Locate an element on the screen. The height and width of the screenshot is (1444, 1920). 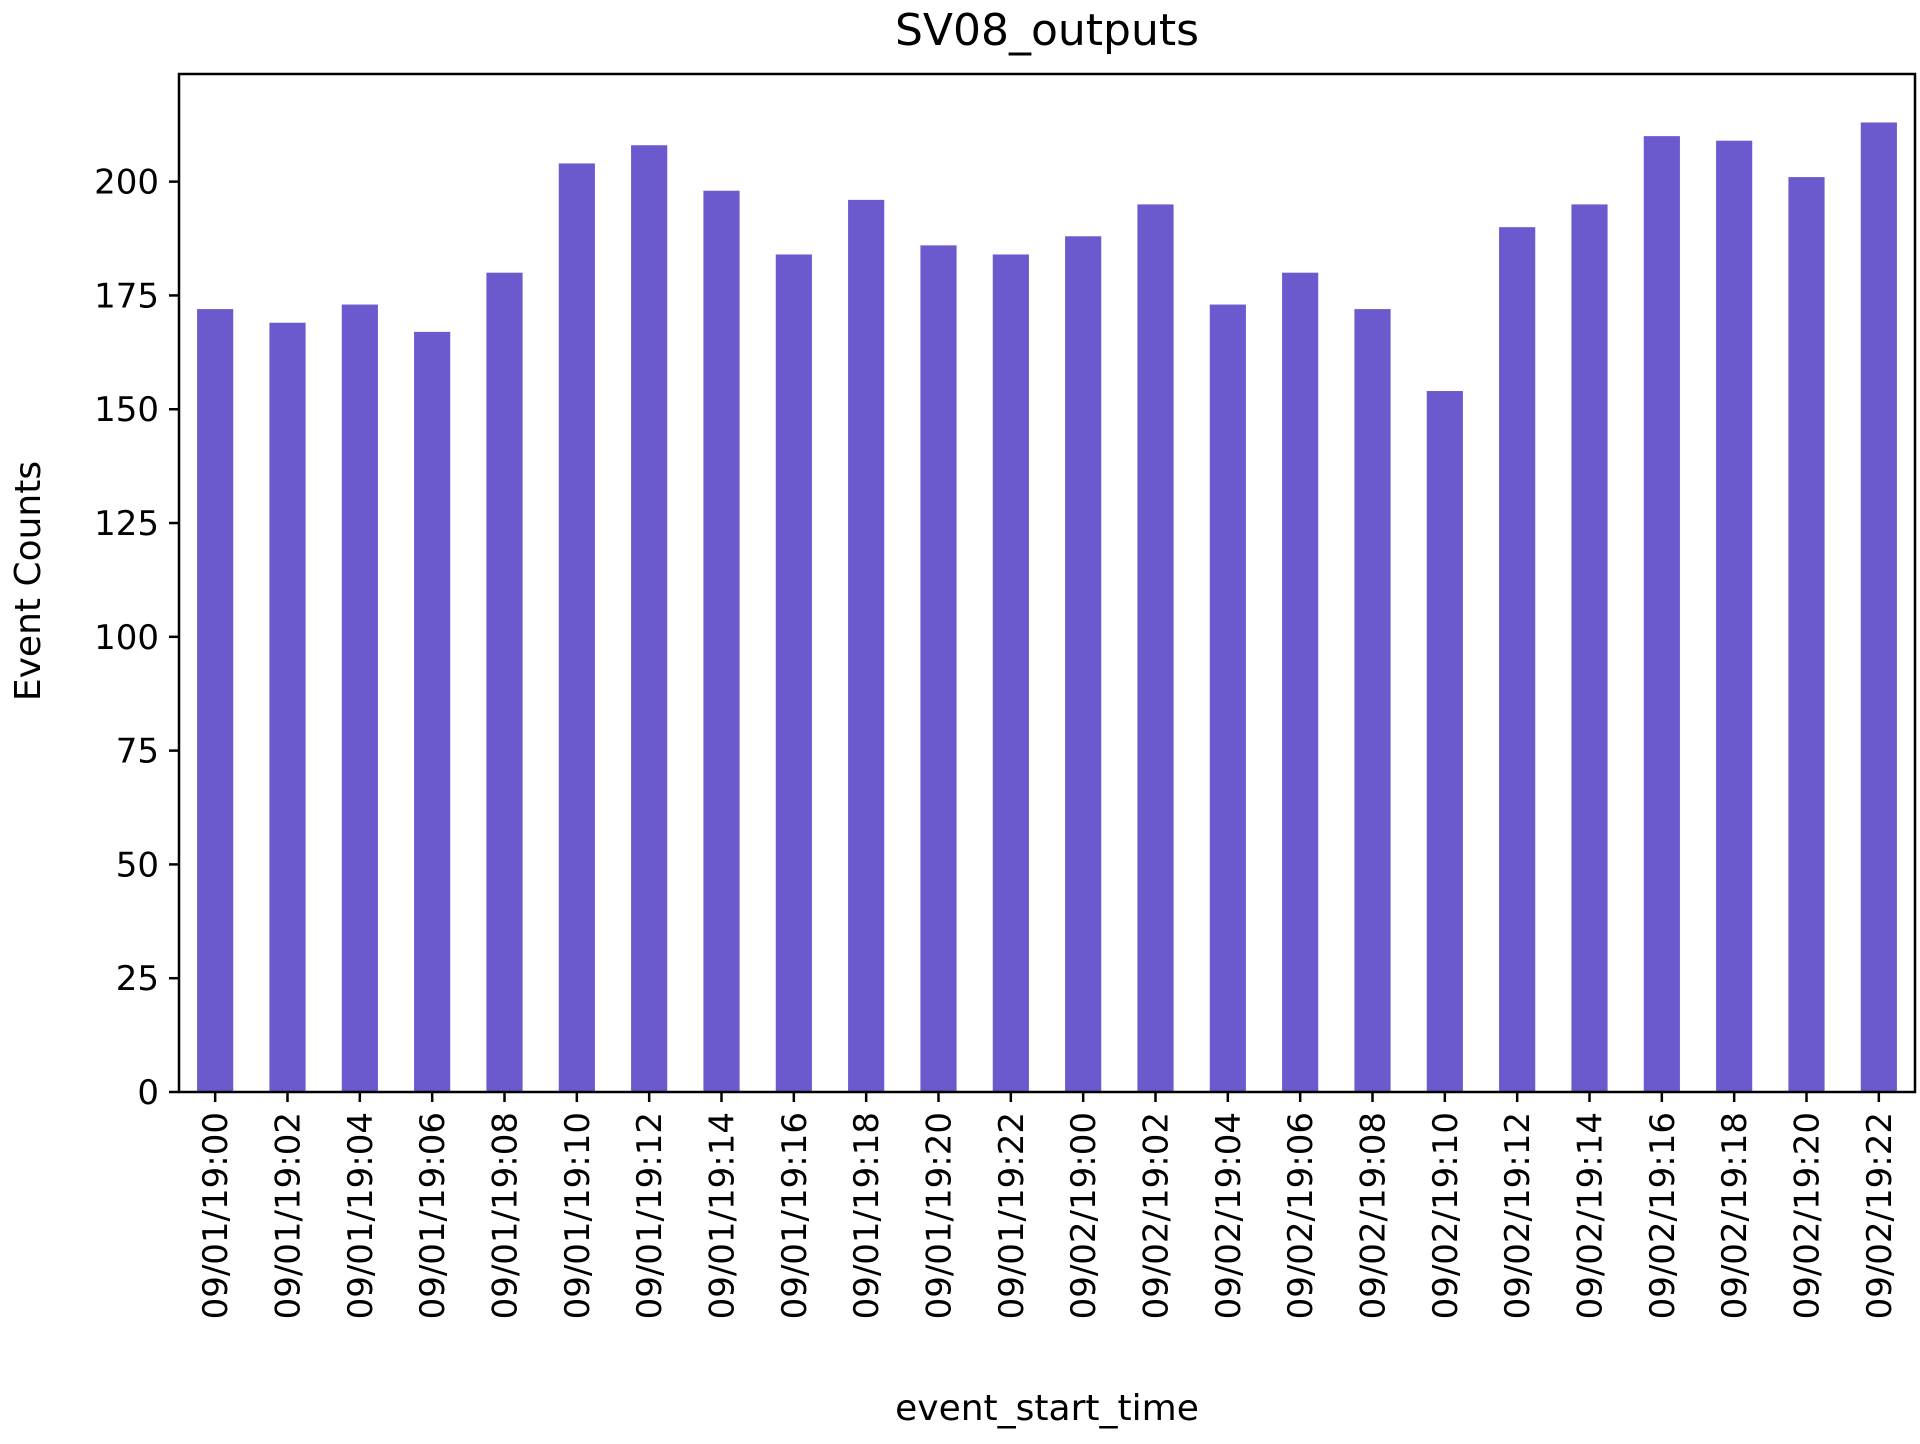
bar-09/01/19:22 is located at coordinates (1010, 673).